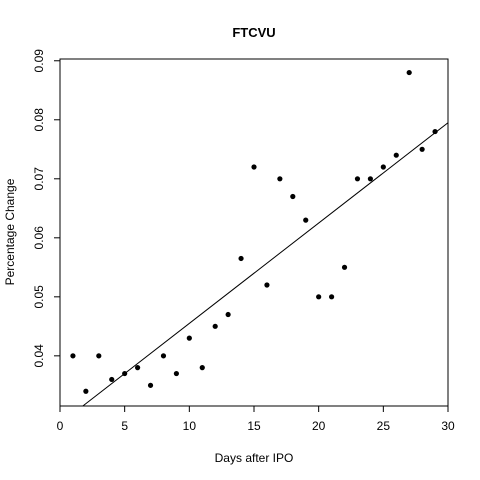  Describe the element at coordinates (384, 426) in the screenshot. I see `x-tick-label: 25` at that location.